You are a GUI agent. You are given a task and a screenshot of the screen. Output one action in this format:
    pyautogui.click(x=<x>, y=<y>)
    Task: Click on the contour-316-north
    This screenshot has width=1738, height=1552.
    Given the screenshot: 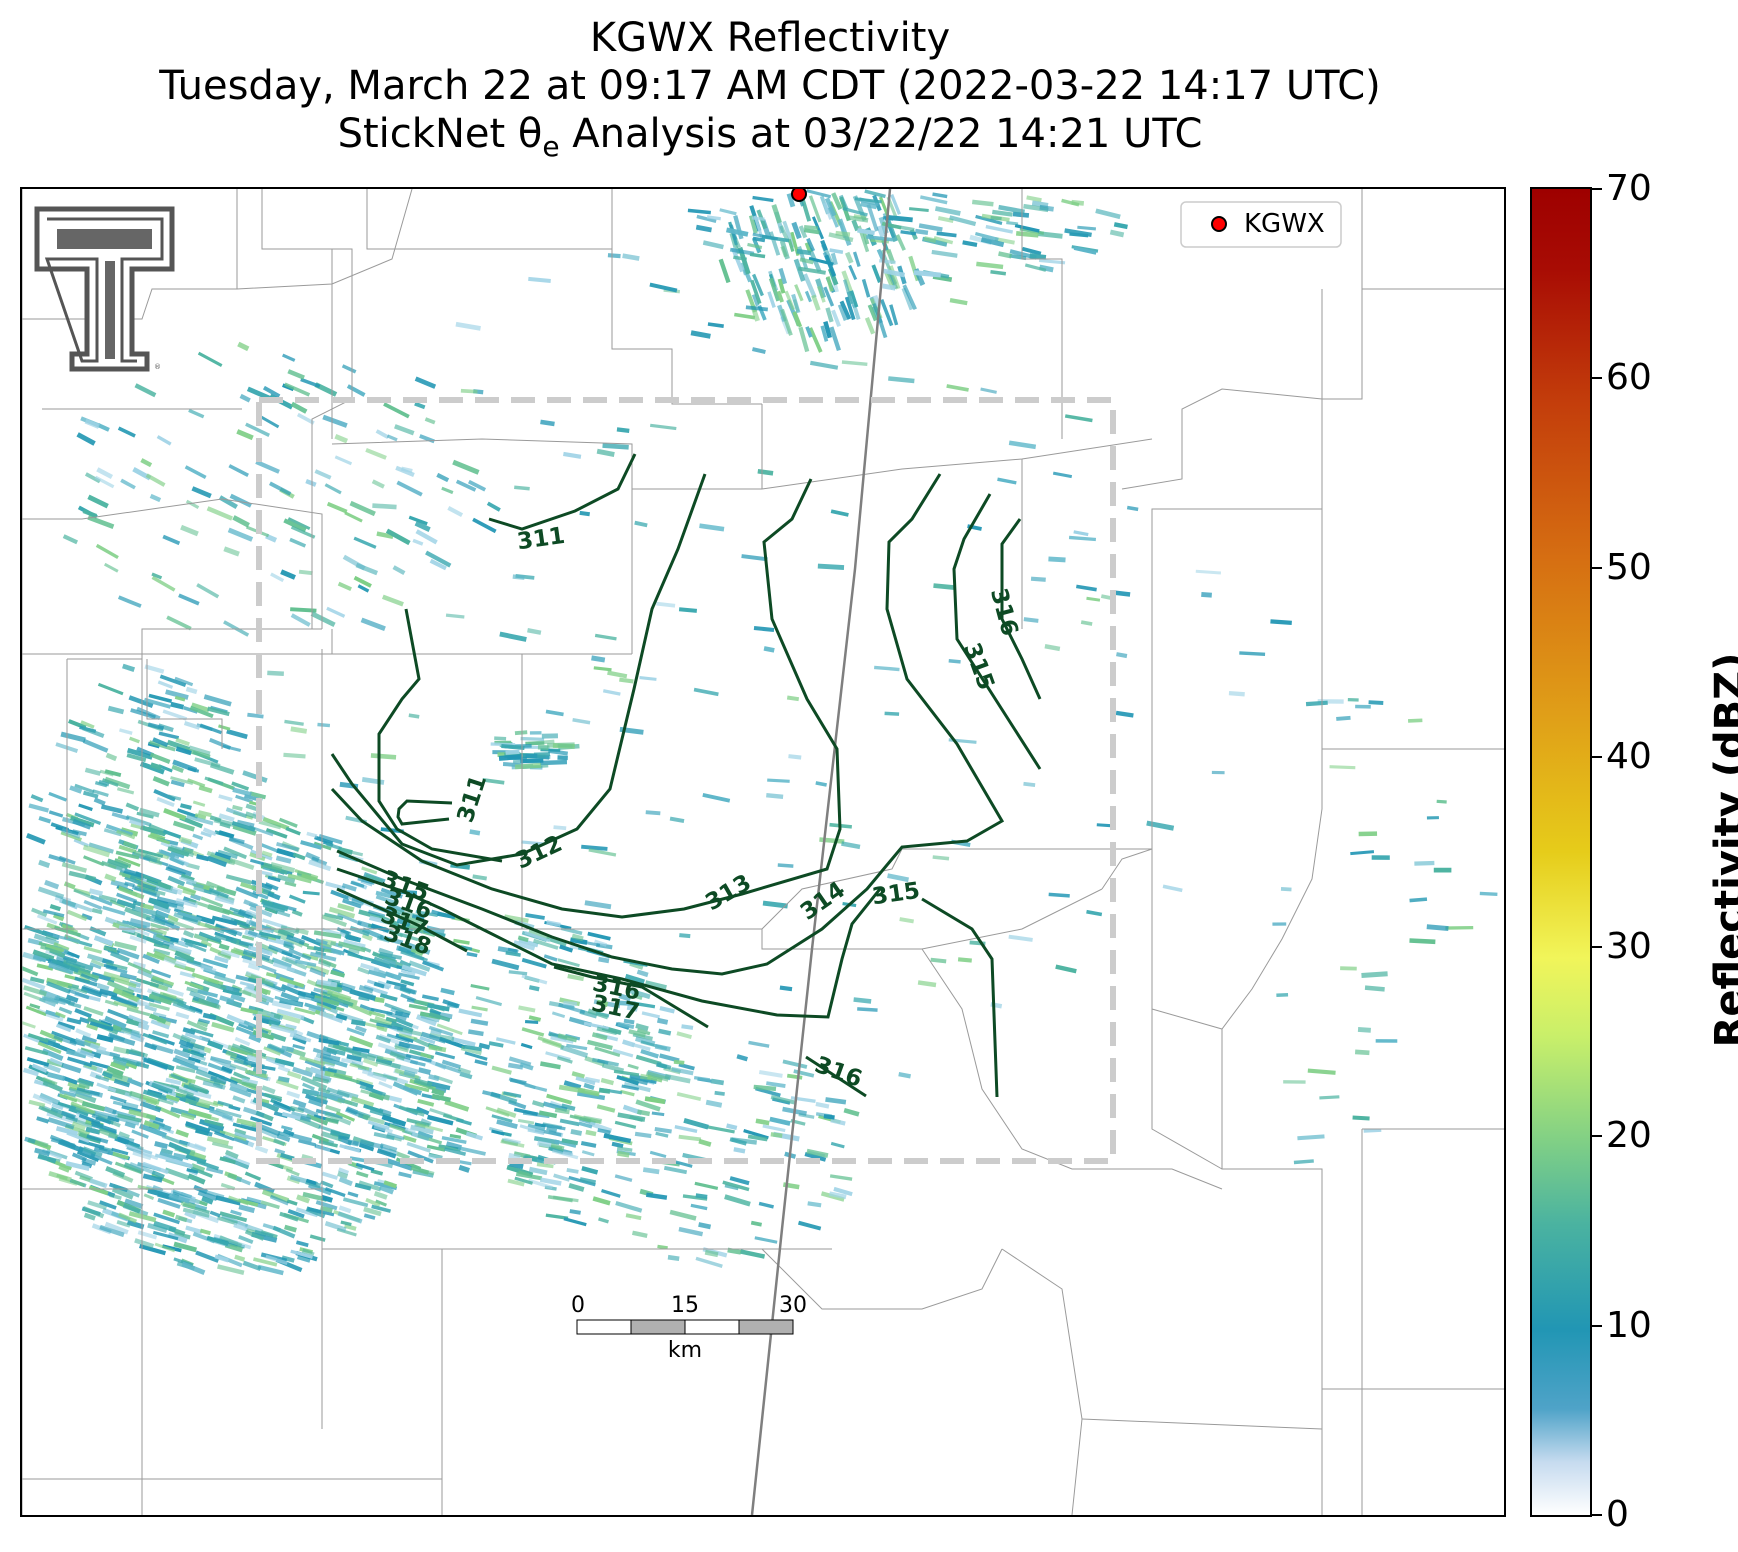 What is the action you would take?
    pyautogui.click(x=1021, y=609)
    